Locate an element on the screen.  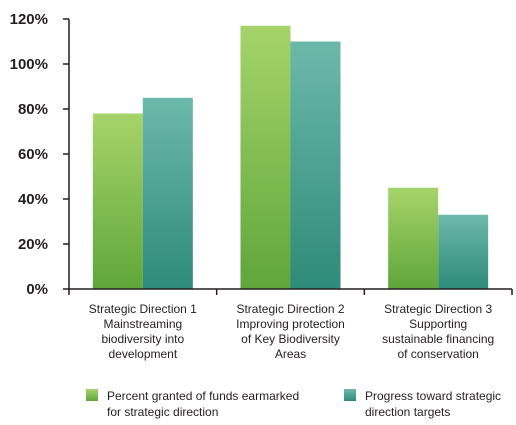
y-tick-label: 40% is located at coordinates (33, 199).